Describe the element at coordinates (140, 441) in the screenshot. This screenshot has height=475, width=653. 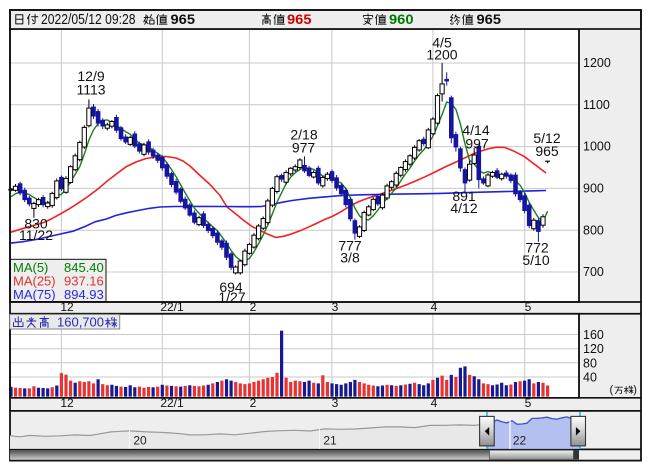
I see `svg-text: 20` at that location.